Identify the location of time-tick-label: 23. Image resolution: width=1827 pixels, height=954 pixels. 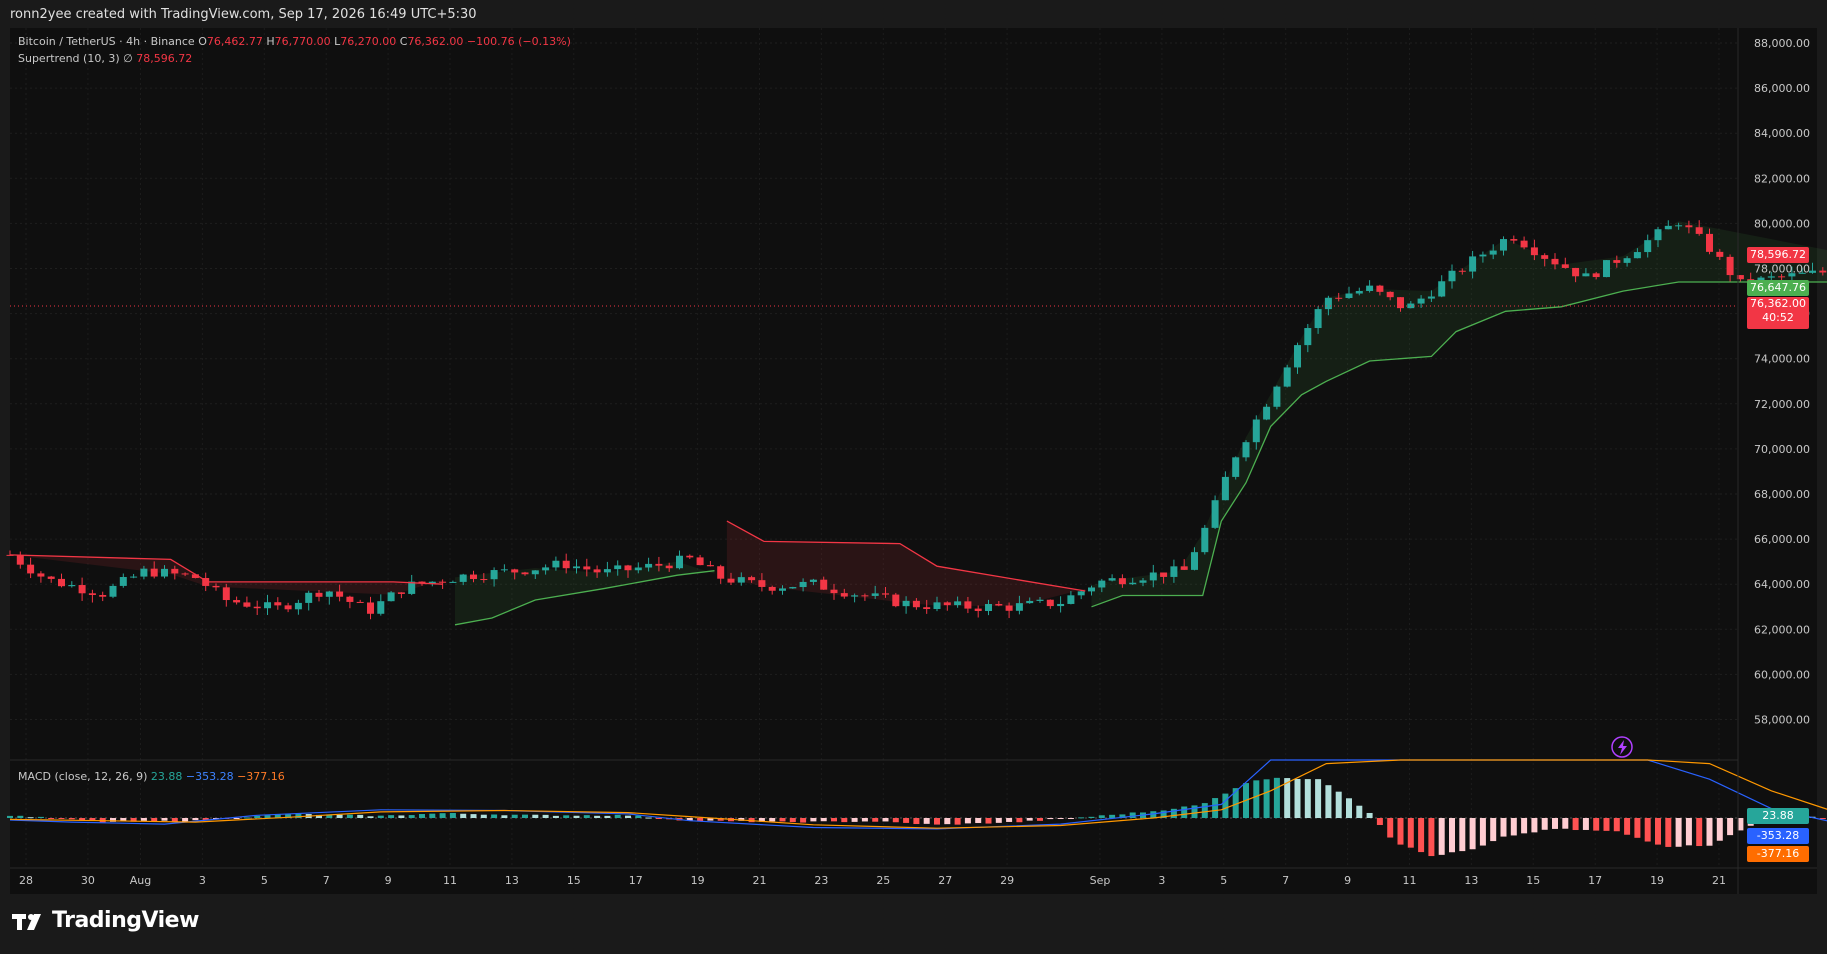
(821, 880).